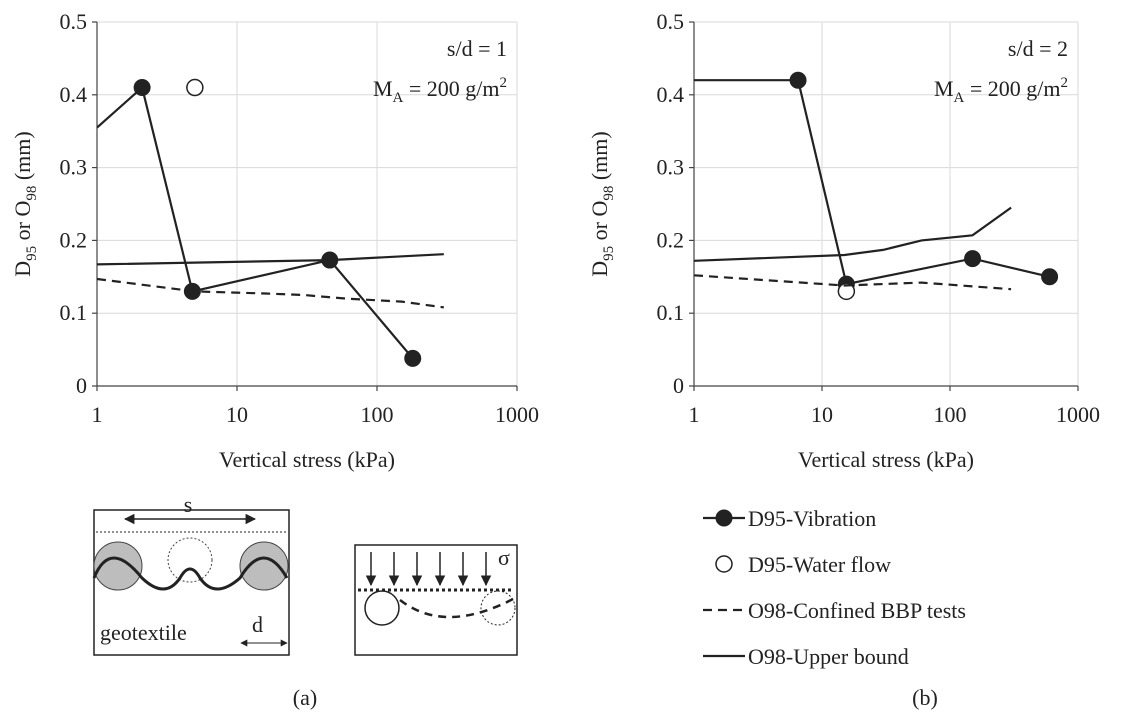 This screenshot has width=1127, height=722. I want to click on deformed-geotextile, so click(457, 607).